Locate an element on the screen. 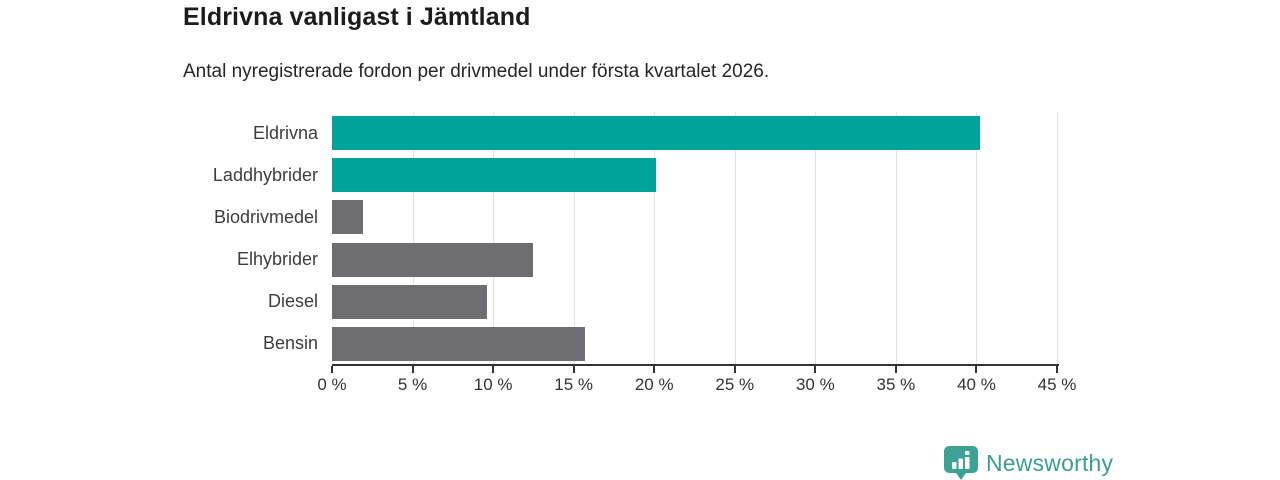 The width and height of the screenshot is (1280, 480). x-tick-label-25: 25 % is located at coordinates (735, 384).